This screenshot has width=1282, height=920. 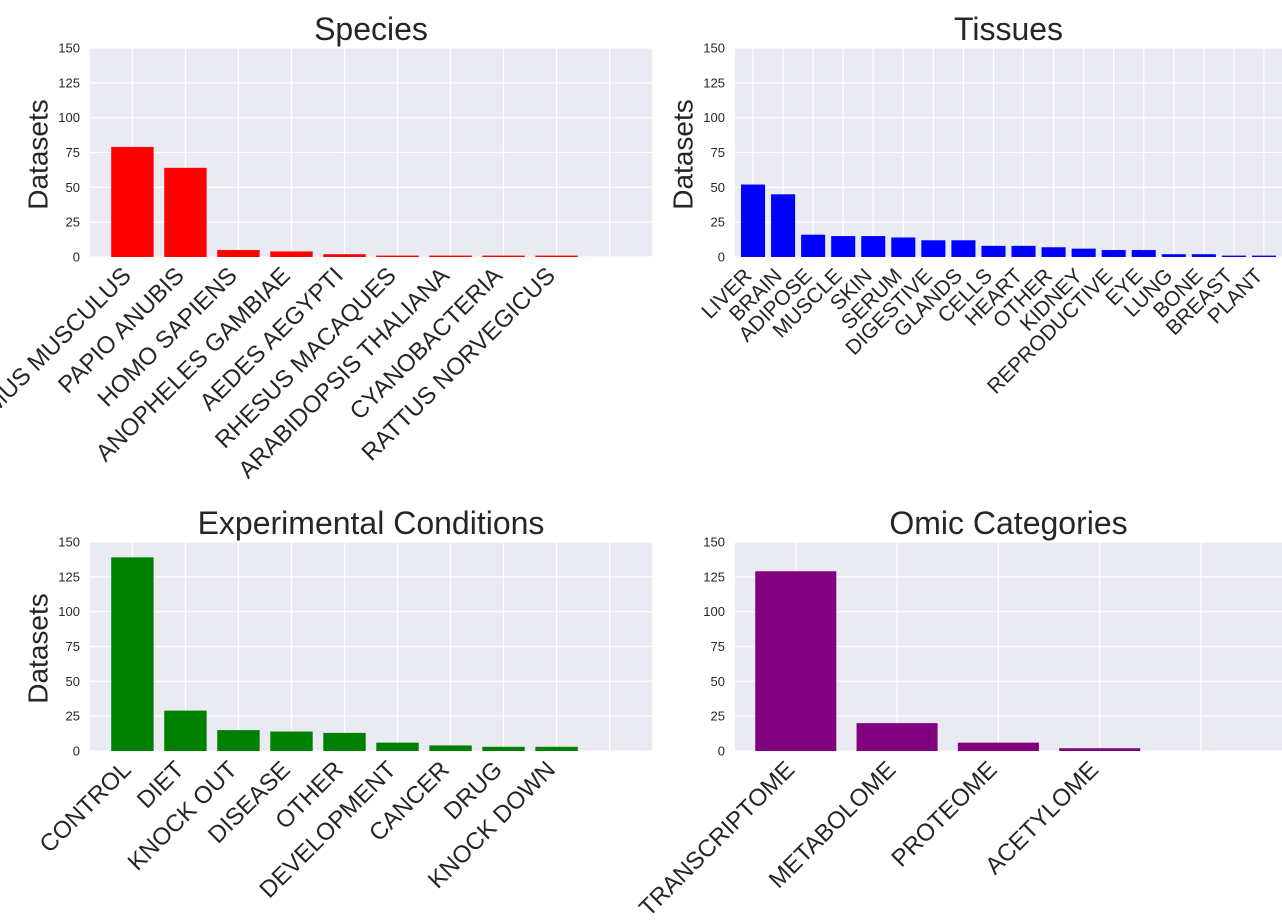 What do you see at coordinates (796, 661) in the screenshot?
I see `bar-transcriptome` at bounding box center [796, 661].